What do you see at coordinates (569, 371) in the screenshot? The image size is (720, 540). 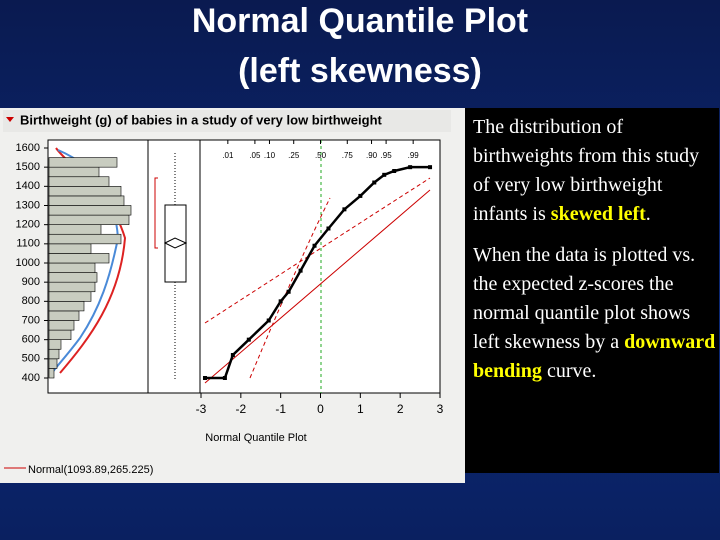 I see `text: curve.` at bounding box center [569, 371].